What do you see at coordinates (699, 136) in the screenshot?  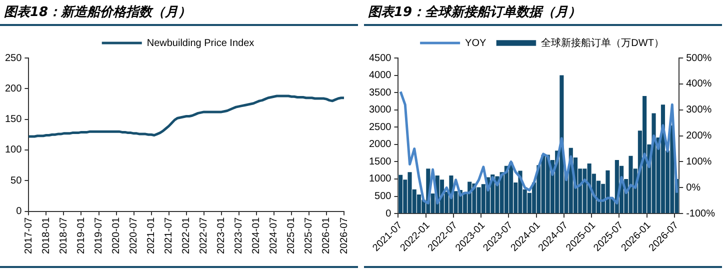 I see `y2-tick-label: 200%` at bounding box center [699, 136].